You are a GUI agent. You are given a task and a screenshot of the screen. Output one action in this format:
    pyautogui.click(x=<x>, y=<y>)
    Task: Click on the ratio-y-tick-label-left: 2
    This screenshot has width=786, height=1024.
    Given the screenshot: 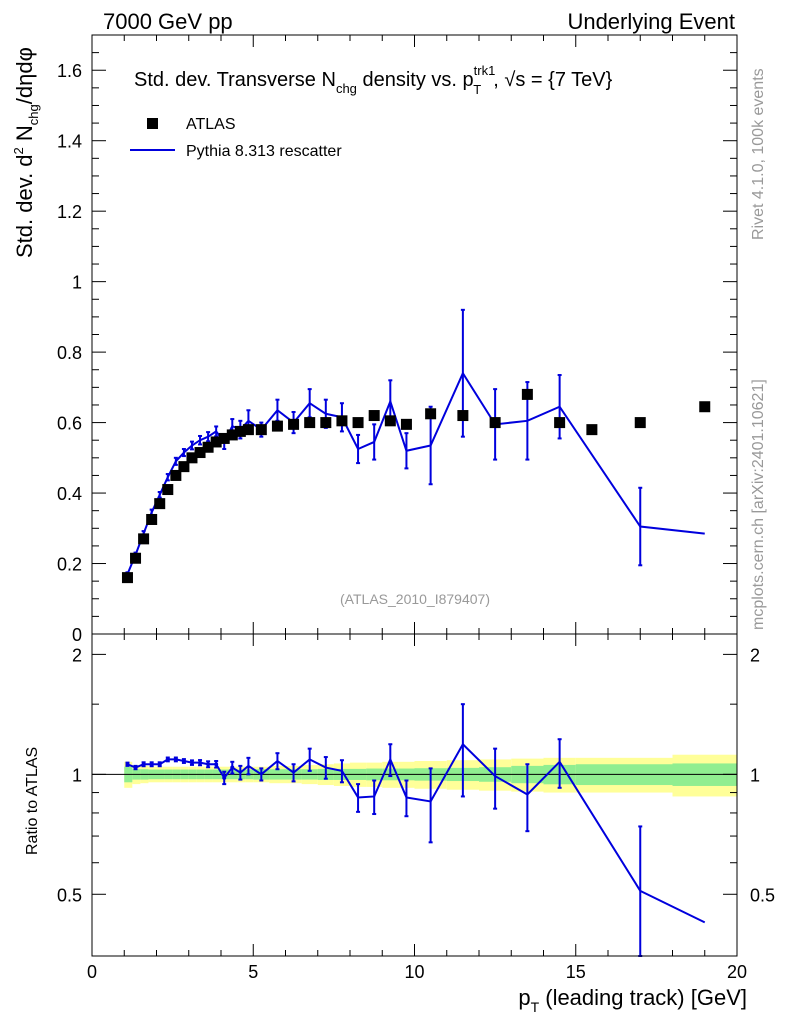 What is the action you would take?
    pyautogui.click(x=77, y=655)
    